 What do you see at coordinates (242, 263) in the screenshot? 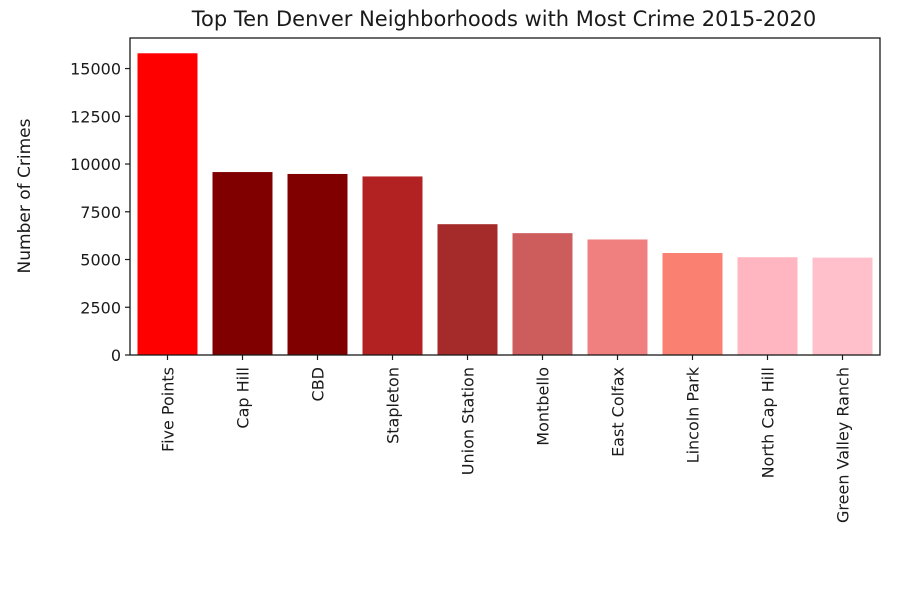
I see `bar-cap-hill` at bounding box center [242, 263].